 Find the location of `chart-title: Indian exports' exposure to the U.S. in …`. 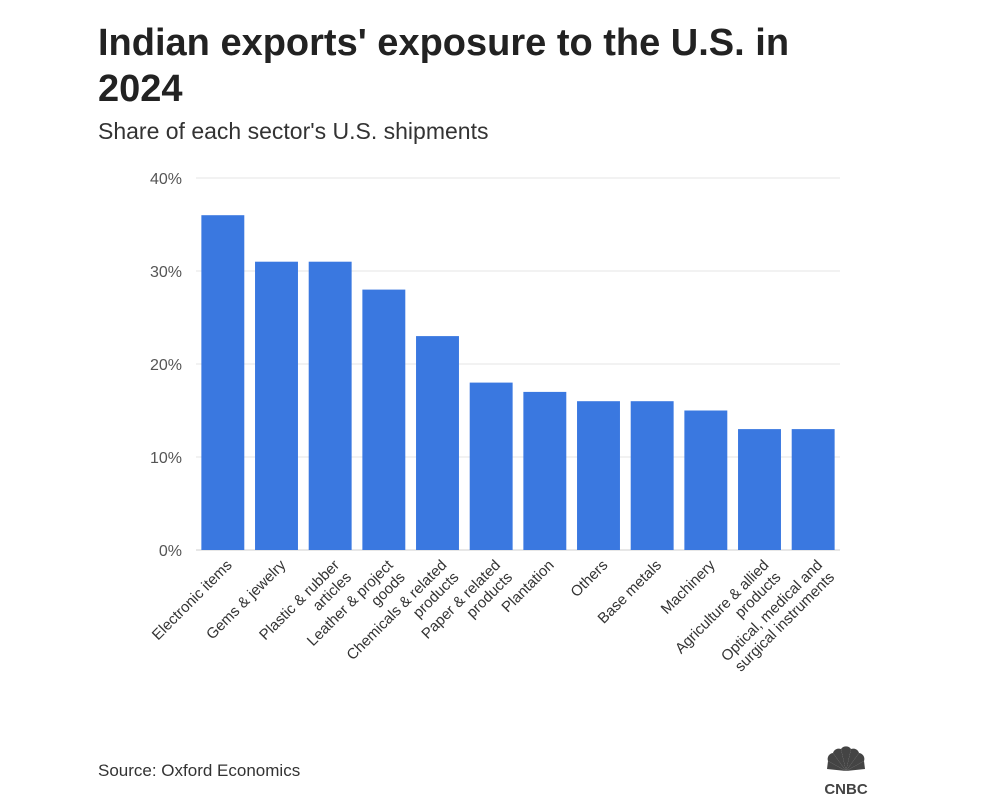

chart-title: Indian exports' exposure to the U.S. in … is located at coordinates (444, 66).